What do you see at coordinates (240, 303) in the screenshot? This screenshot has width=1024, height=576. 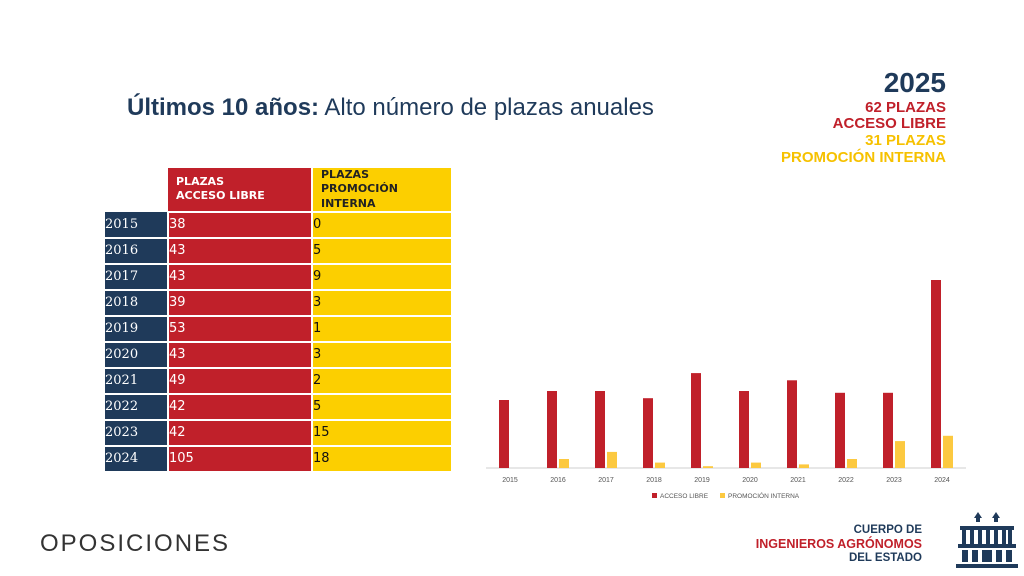 I see `acceso-libre-cell: 39` at bounding box center [240, 303].